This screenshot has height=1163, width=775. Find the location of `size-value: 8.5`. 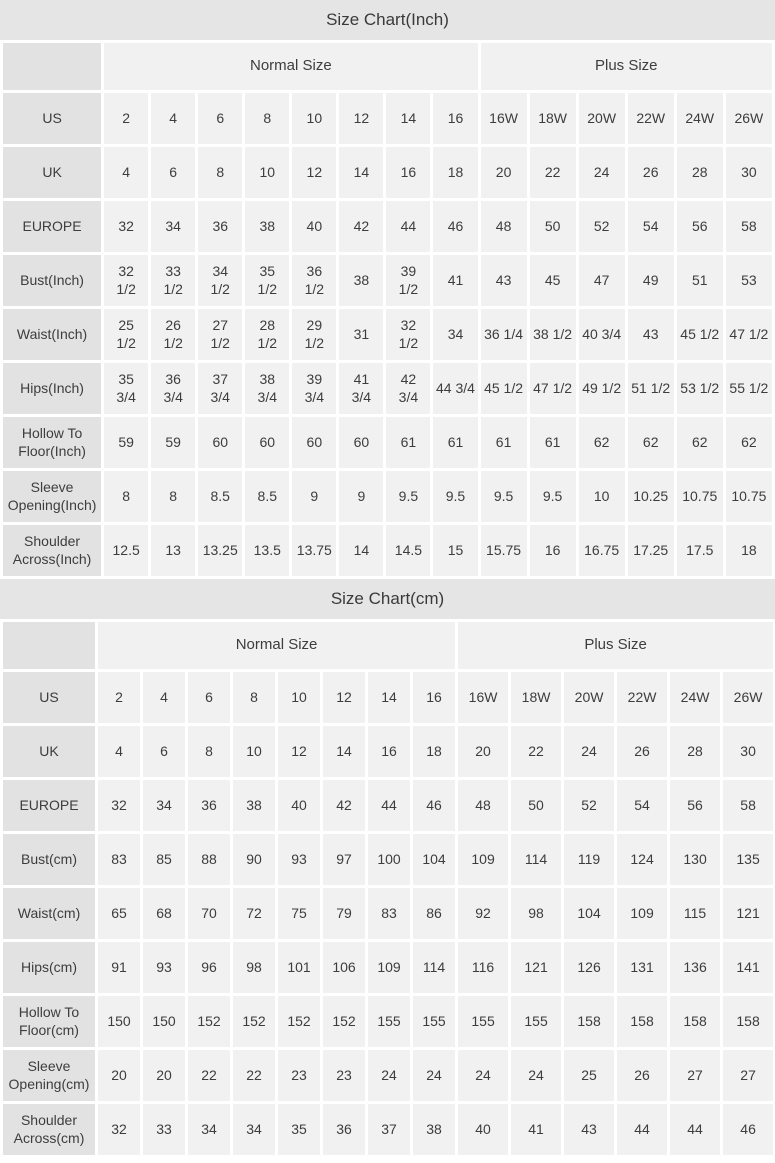

size-value: 8.5 is located at coordinates (220, 495).